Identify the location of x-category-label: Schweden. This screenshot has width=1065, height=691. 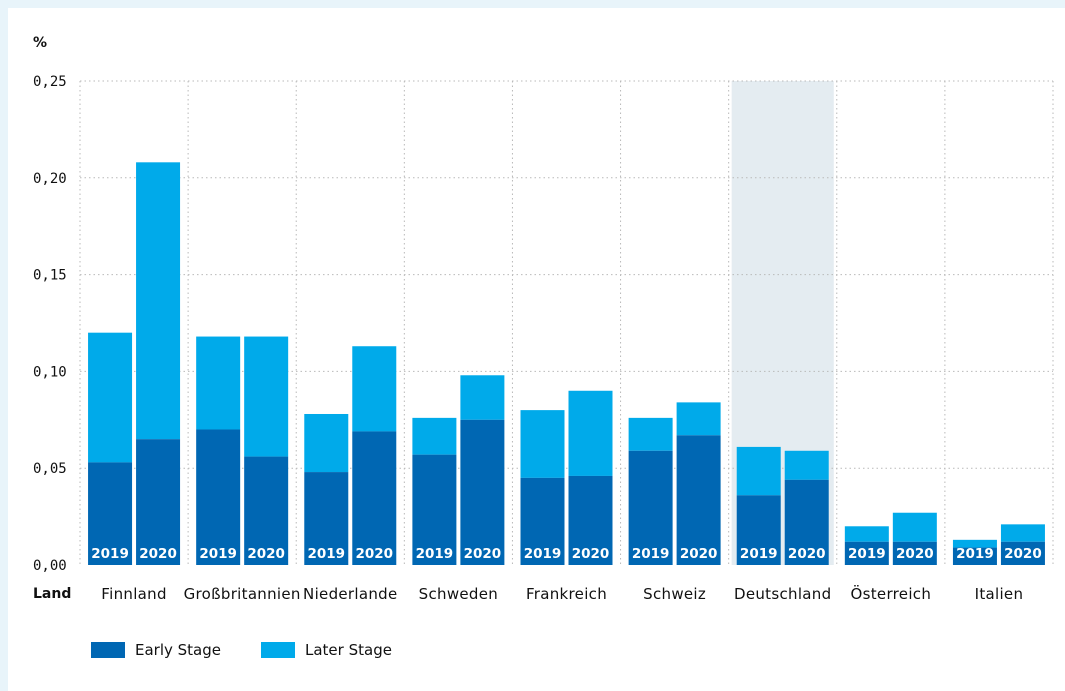
(458, 594).